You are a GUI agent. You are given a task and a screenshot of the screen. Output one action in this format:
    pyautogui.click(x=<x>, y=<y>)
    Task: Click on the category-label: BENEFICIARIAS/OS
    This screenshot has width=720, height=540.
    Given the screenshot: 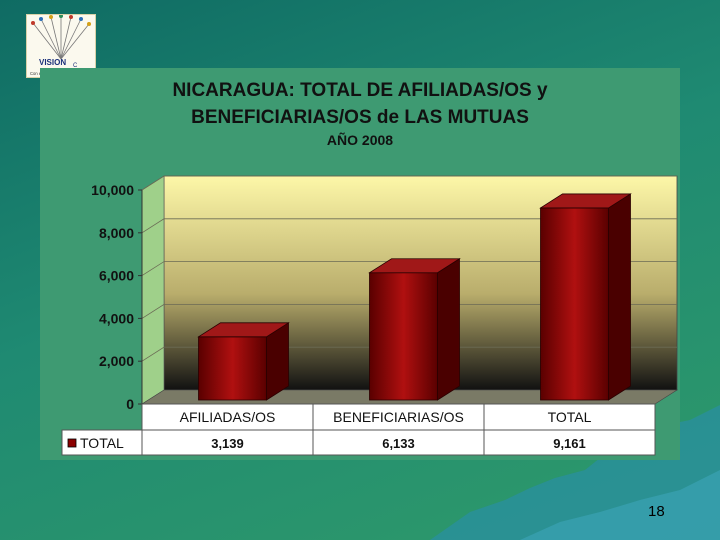 What is the action you would take?
    pyautogui.click(x=398, y=417)
    